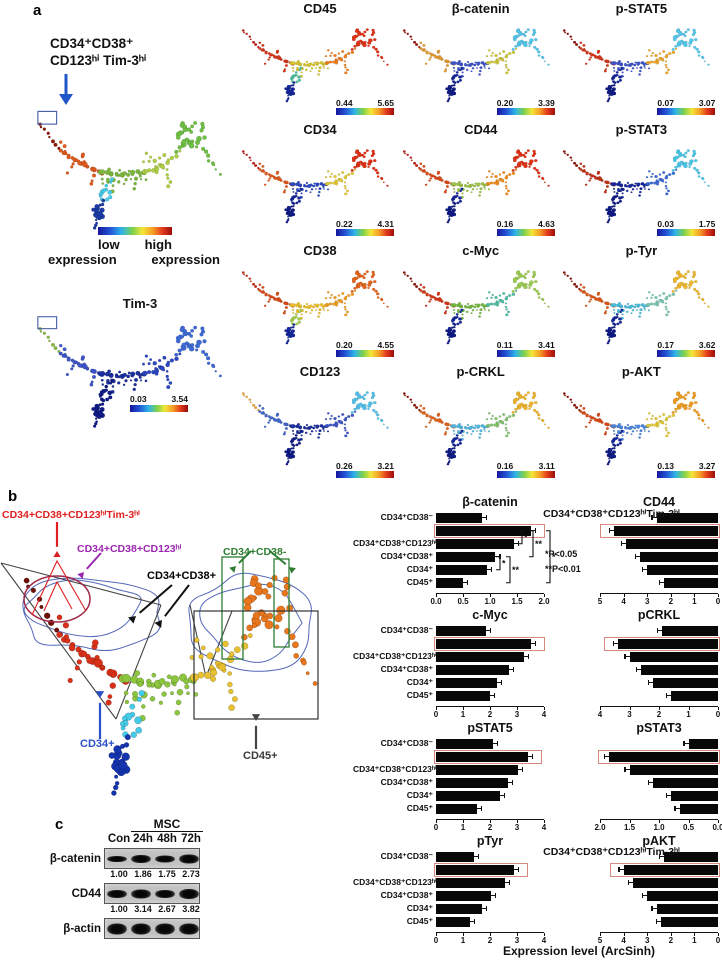 The width and height of the screenshot is (722, 960). Describe the element at coordinates (365, 466) in the screenshot. I see `scale-labels: 0.26 3.21` at that location.